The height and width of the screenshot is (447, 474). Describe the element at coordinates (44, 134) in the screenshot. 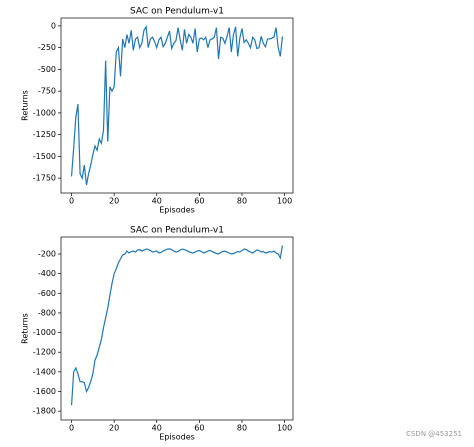

I see `y-tick-label: -1250` at that location.